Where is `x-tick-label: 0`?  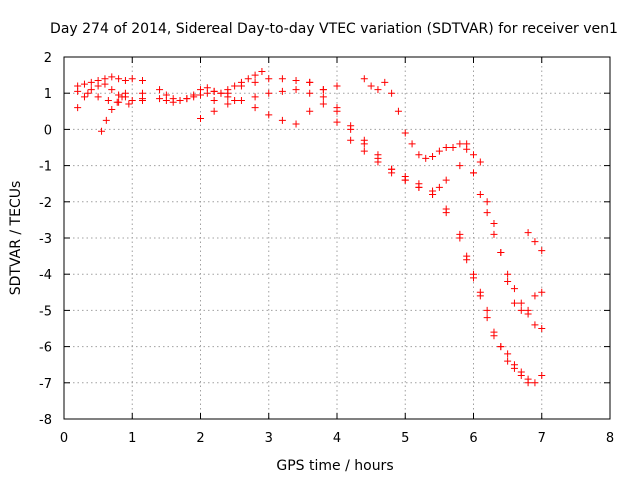 x-tick-label: 0 is located at coordinates (64, 438).